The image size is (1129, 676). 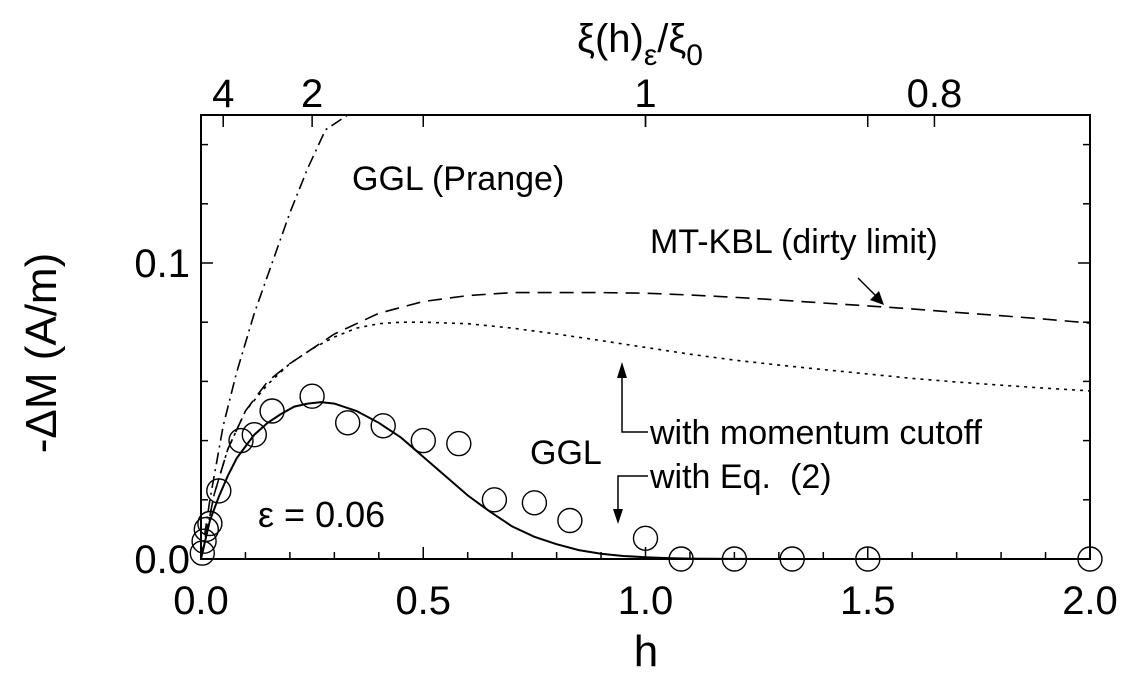 I want to click on y-axis-title: -ΔM (A/m), so click(x=41, y=353).